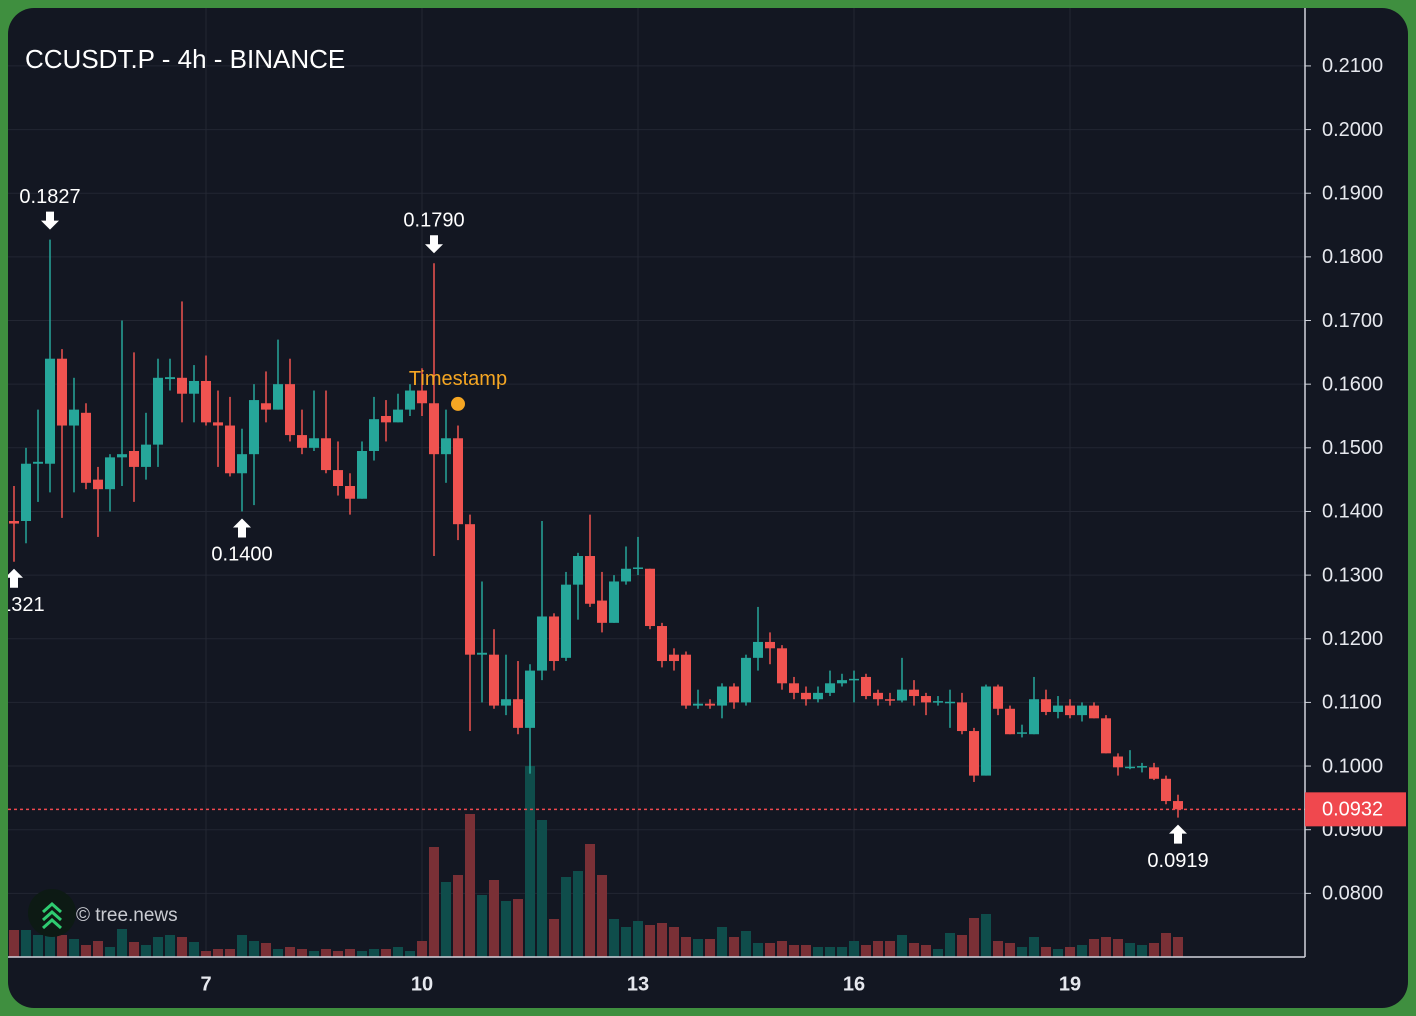 The image size is (1416, 1016). What do you see at coordinates (1352, 193) in the screenshot?
I see `y-tick-label: 0.1900` at bounding box center [1352, 193].